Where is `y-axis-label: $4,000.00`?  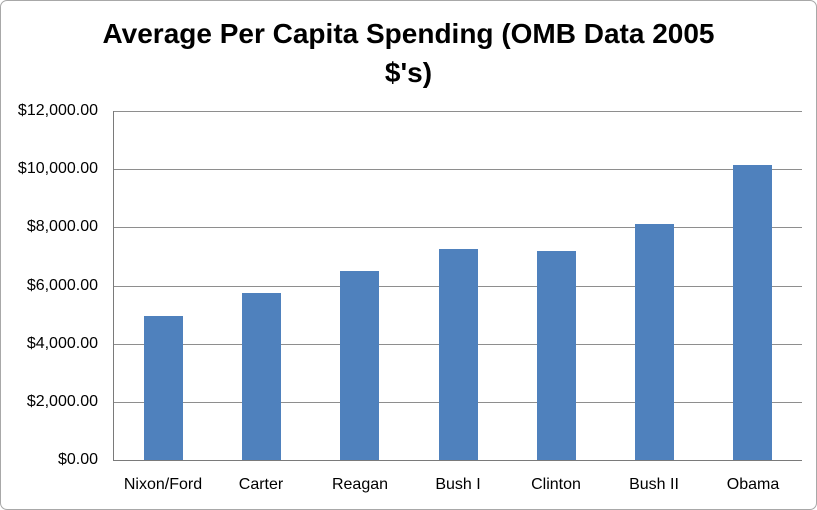 y-axis-label: $4,000.00 is located at coordinates (62, 343).